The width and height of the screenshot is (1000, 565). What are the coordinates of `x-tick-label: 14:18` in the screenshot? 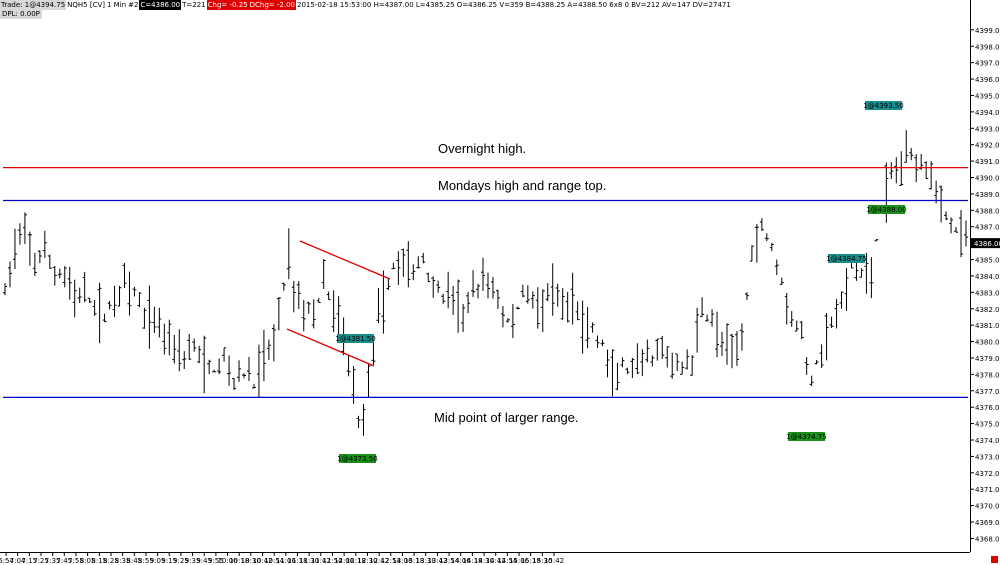 It's located at (472, 561).